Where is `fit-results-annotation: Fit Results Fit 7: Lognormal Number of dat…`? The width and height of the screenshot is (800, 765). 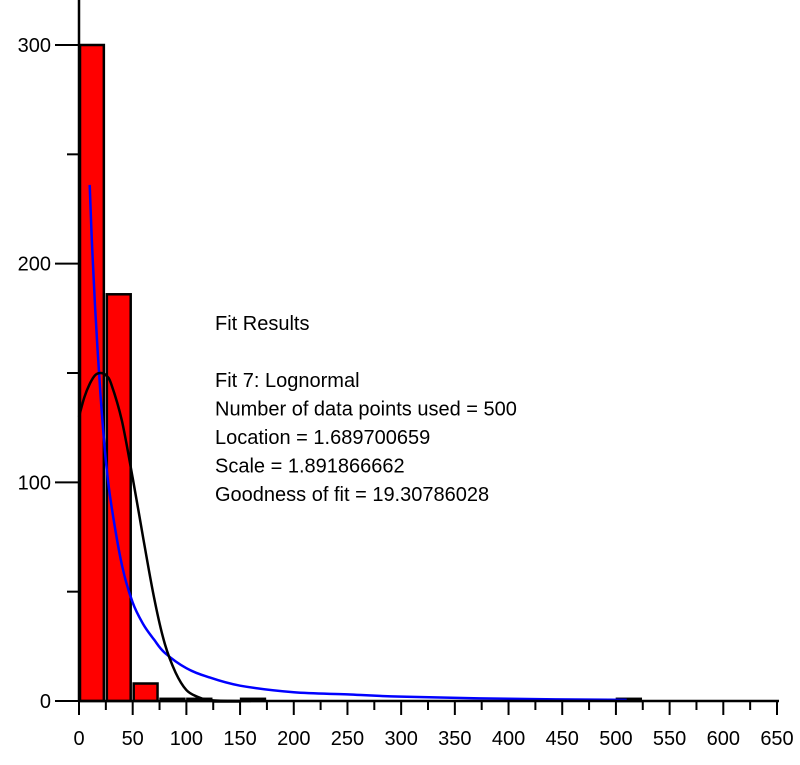 fit-results-annotation: Fit Results Fit 7: Lognormal Number of dat… is located at coordinates (366, 409).